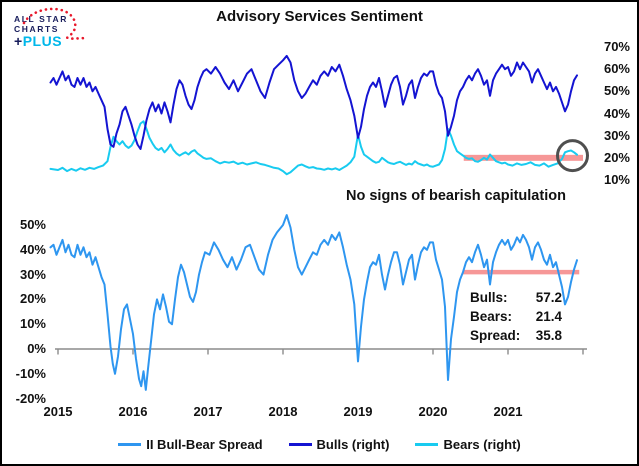 This screenshot has width=639, height=466. What do you see at coordinates (353, 444) in the screenshot?
I see `legend-label: Bulls (right)` at bounding box center [353, 444].